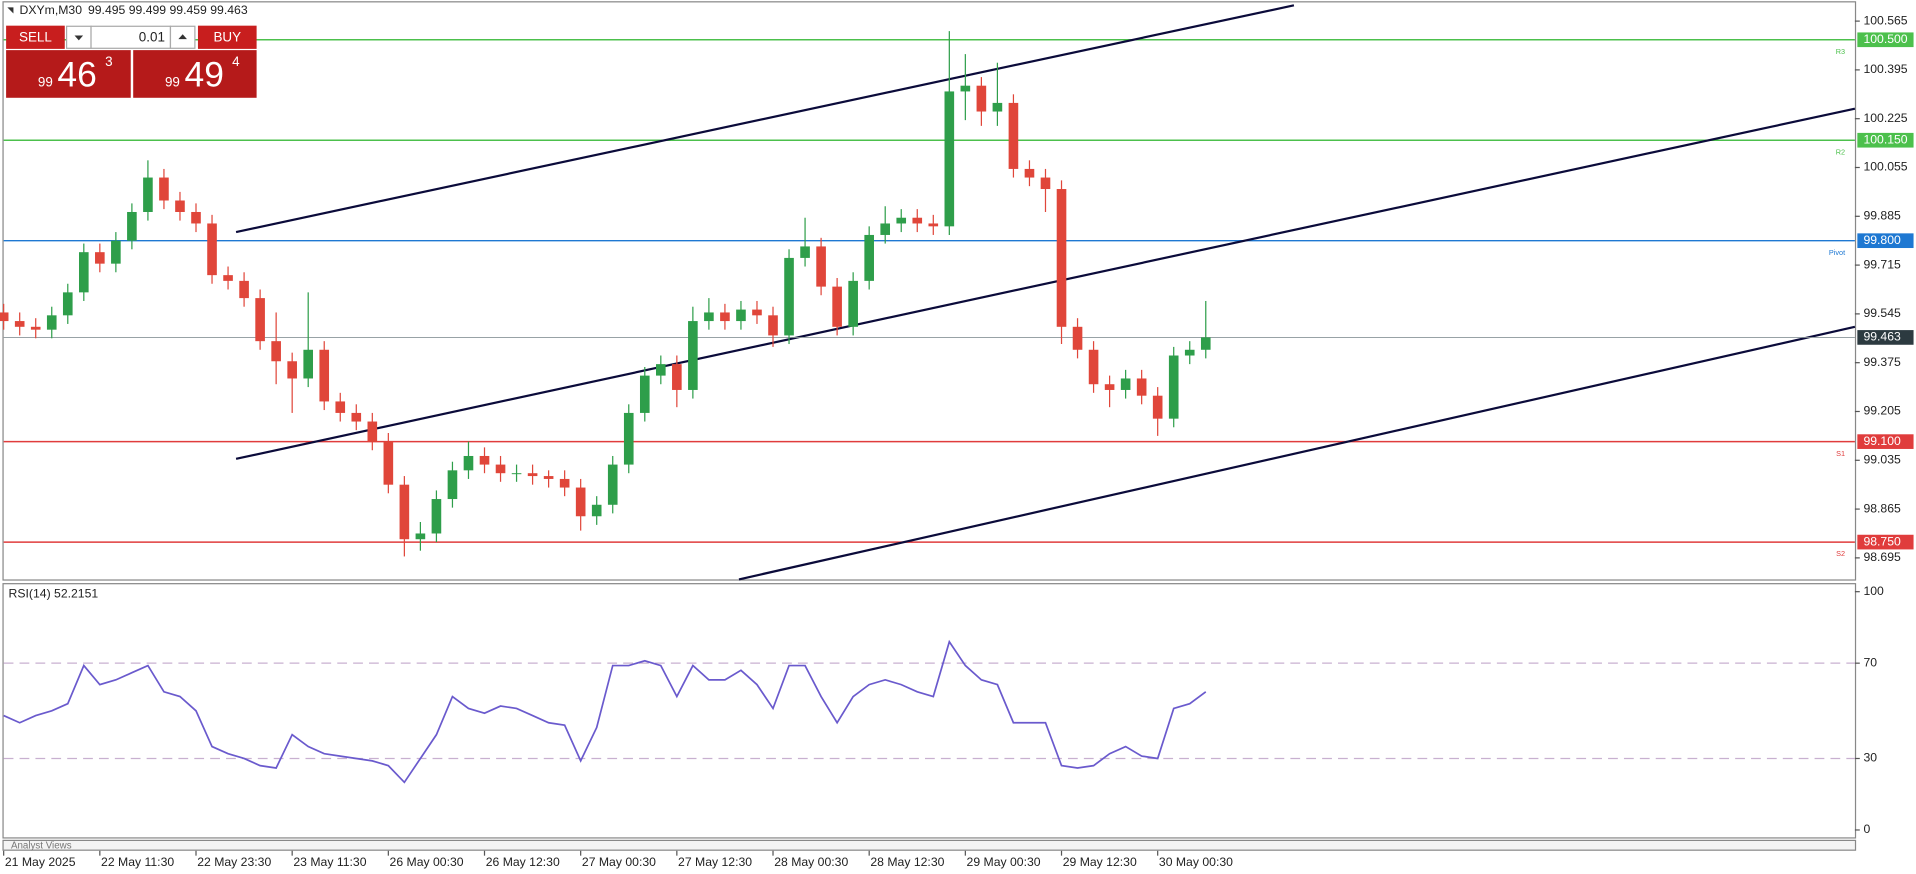 This screenshot has width=1916, height=874. Describe the element at coordinates (329, 862) in the screenshot. I see `x-tick-label: 23 May 11:30` at that location.